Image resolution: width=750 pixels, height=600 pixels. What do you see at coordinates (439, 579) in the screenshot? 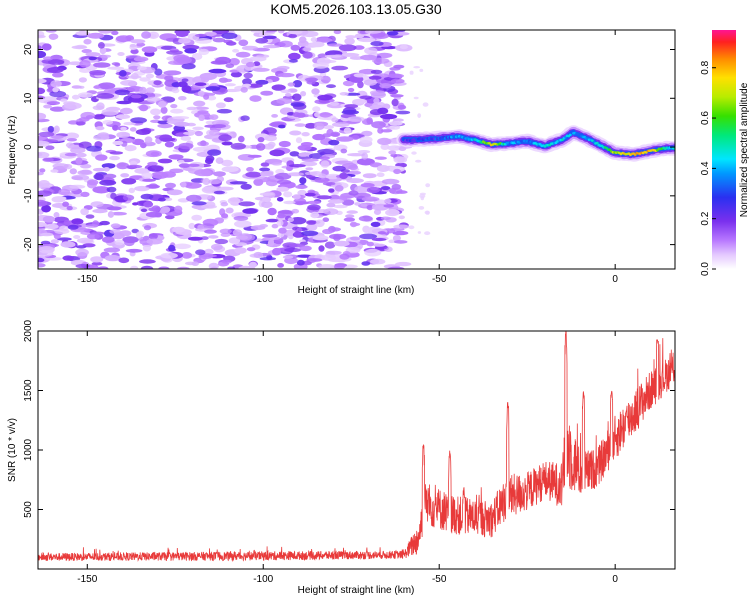
I see `x-tick-label: -50` at bounding box center [439, 579].